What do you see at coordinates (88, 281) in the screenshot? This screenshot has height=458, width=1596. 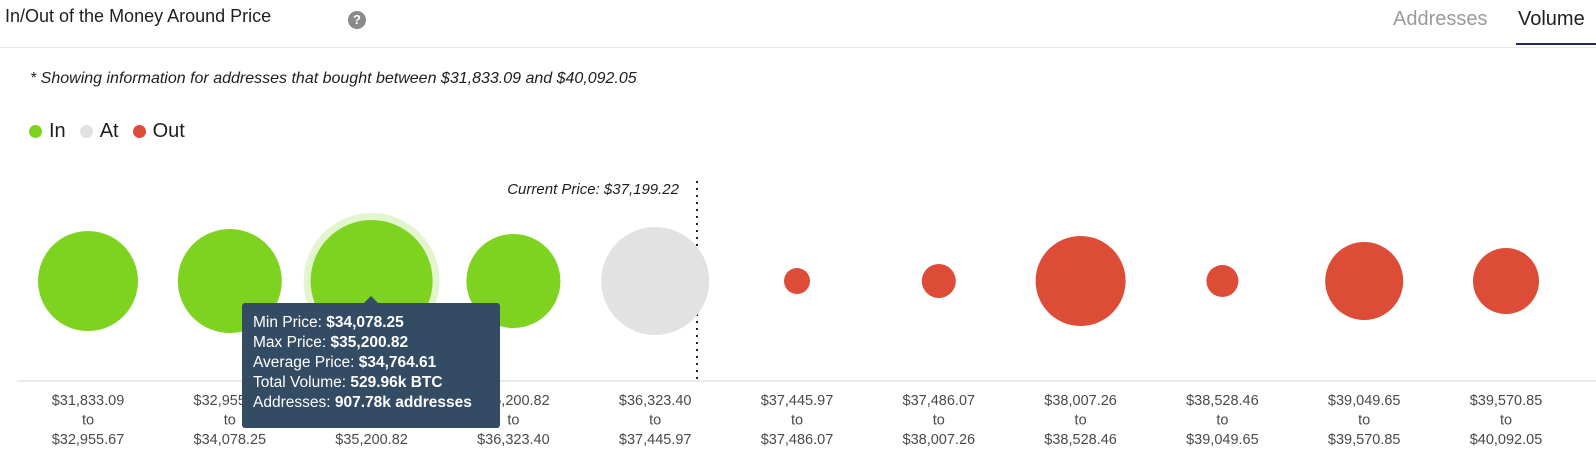 I see `bubble-in` at bounding box center [88, 281].